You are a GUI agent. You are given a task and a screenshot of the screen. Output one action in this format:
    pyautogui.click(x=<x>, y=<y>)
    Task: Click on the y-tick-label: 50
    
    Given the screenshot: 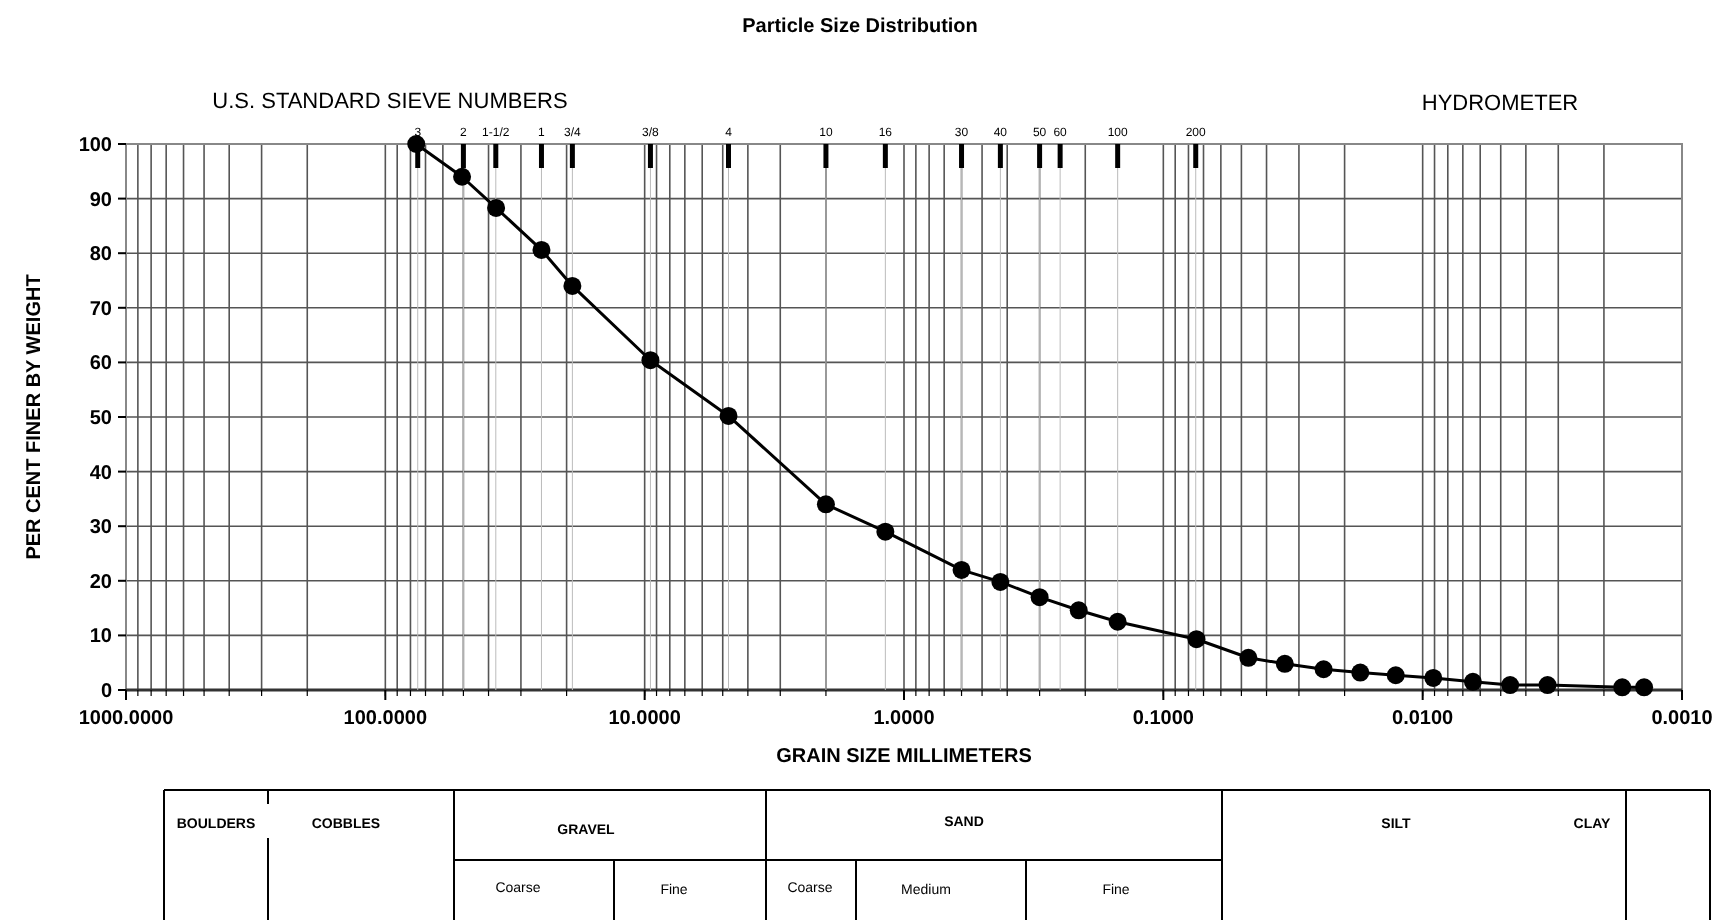 What is the action you would take?
    pyautogui.click(x=101, y=419)
    